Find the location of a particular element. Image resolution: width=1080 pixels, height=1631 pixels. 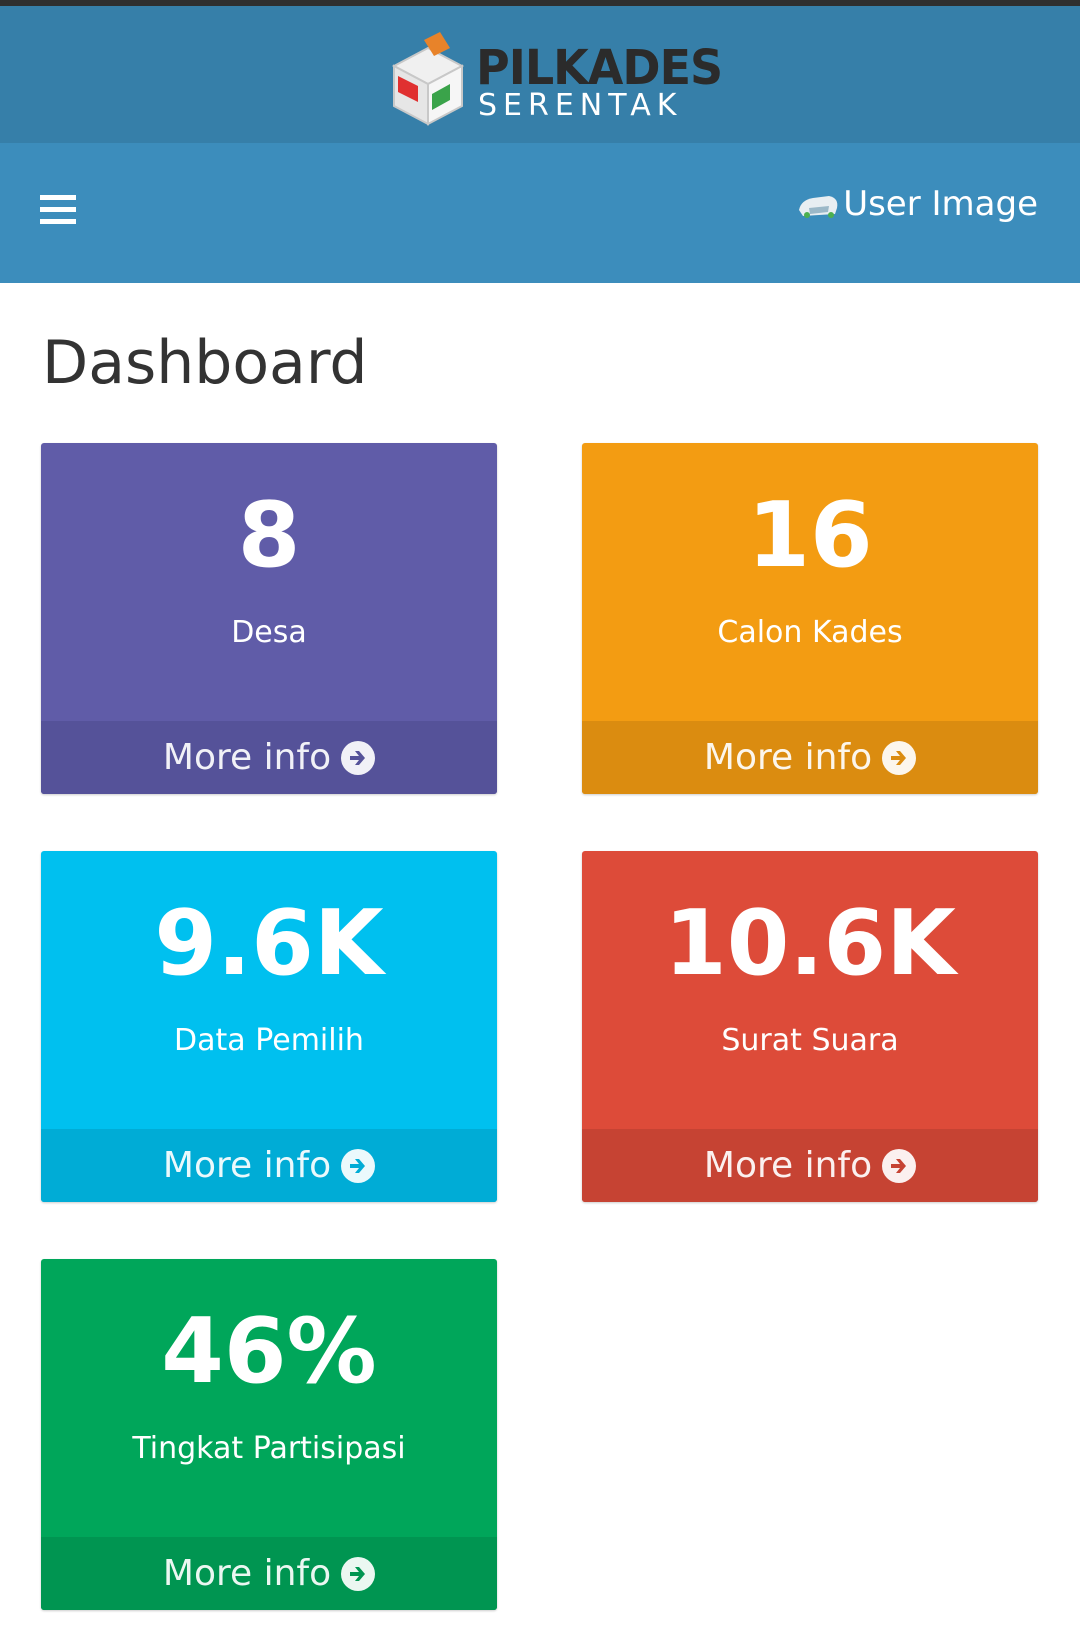

info-box-surat-suara: 10.6K Surat Suara More info is located at coordinates (810, 1026).